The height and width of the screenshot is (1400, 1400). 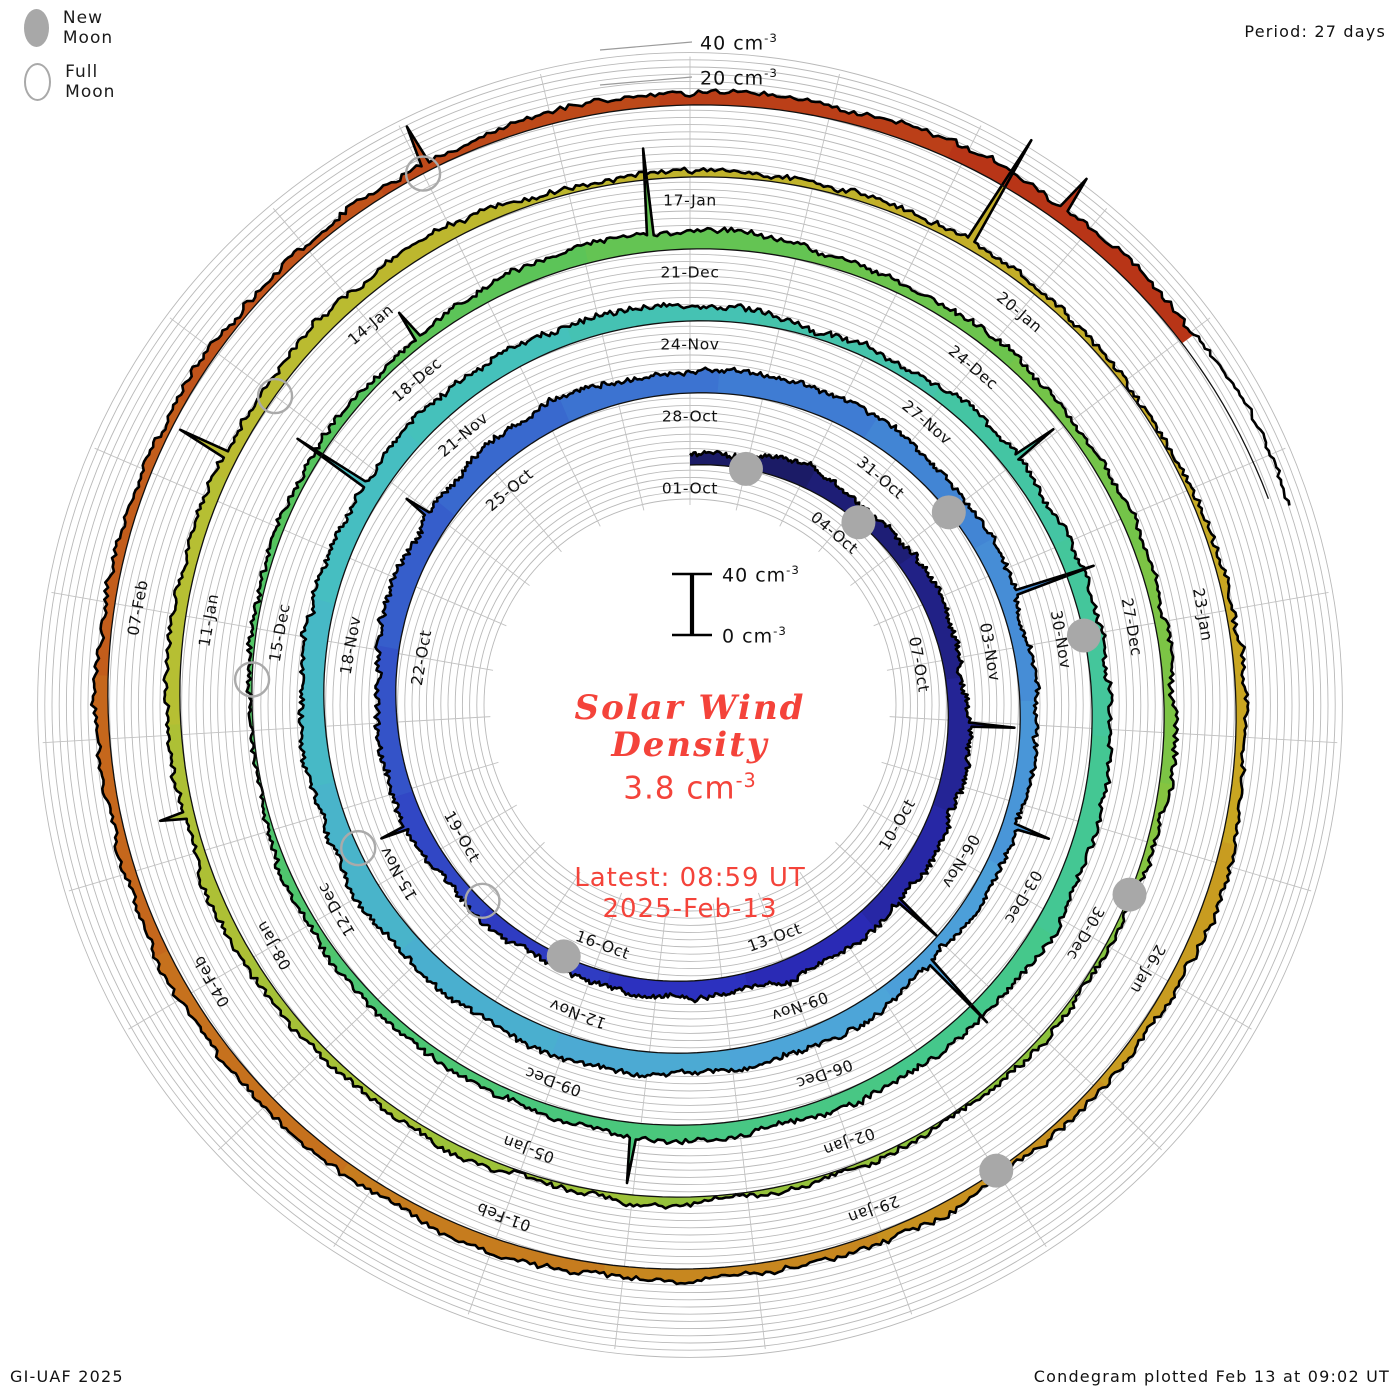 What do you see at coordinates (578, 1013) in the screenshot?
I see `date-tick-label: 12-Nov` at bounding box center [578, 1013].